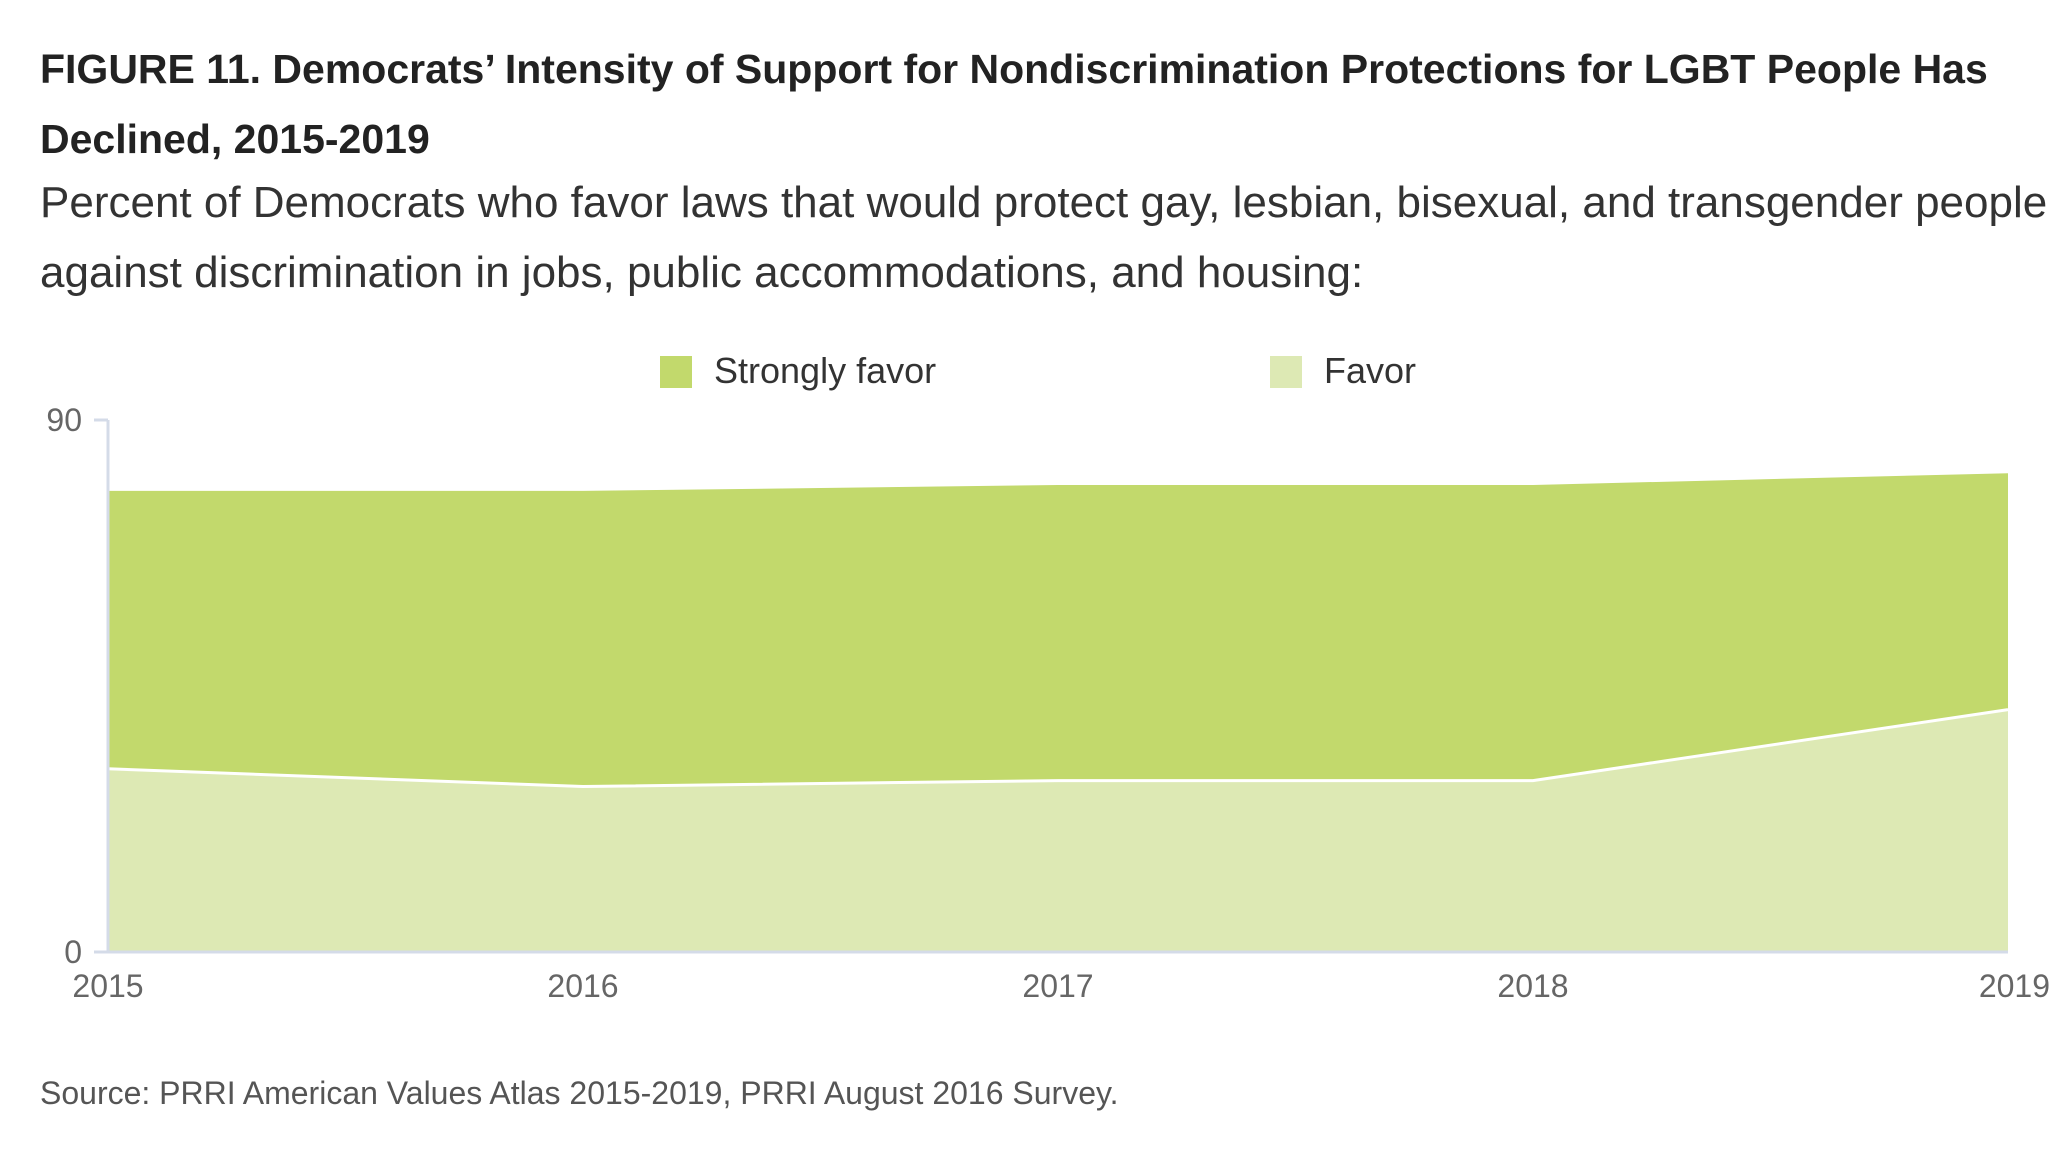 The height and width of the screenshot is (1155, 2064). What do you see at coordinates (73, 952) in the screenshot?
I see `y-tick-label: 0` at bounding box center [73, 952].